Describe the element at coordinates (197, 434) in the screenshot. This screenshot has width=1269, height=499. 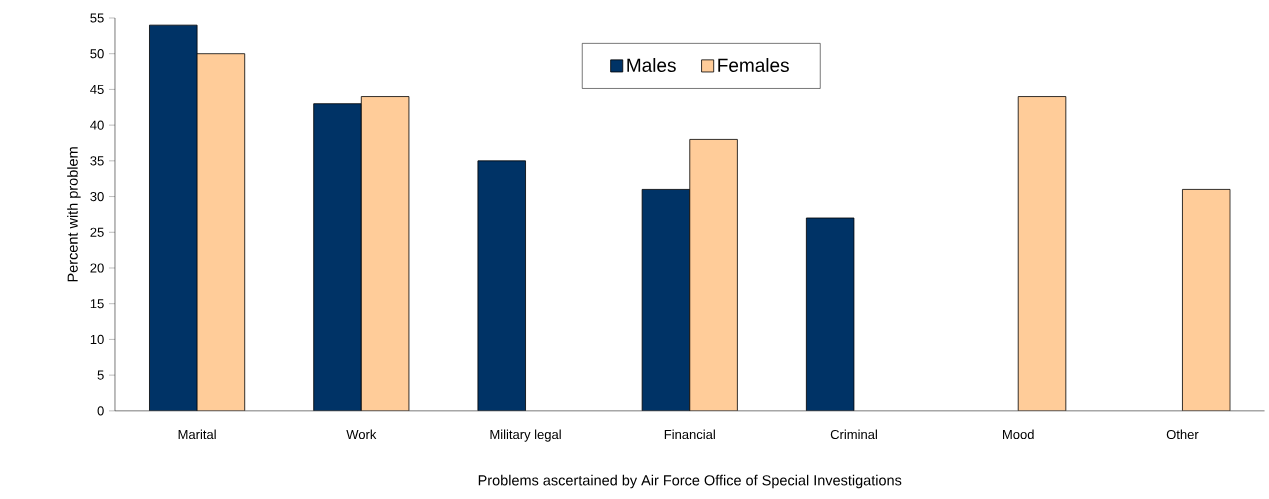
I see `x-tick-label: Marital` at that location.